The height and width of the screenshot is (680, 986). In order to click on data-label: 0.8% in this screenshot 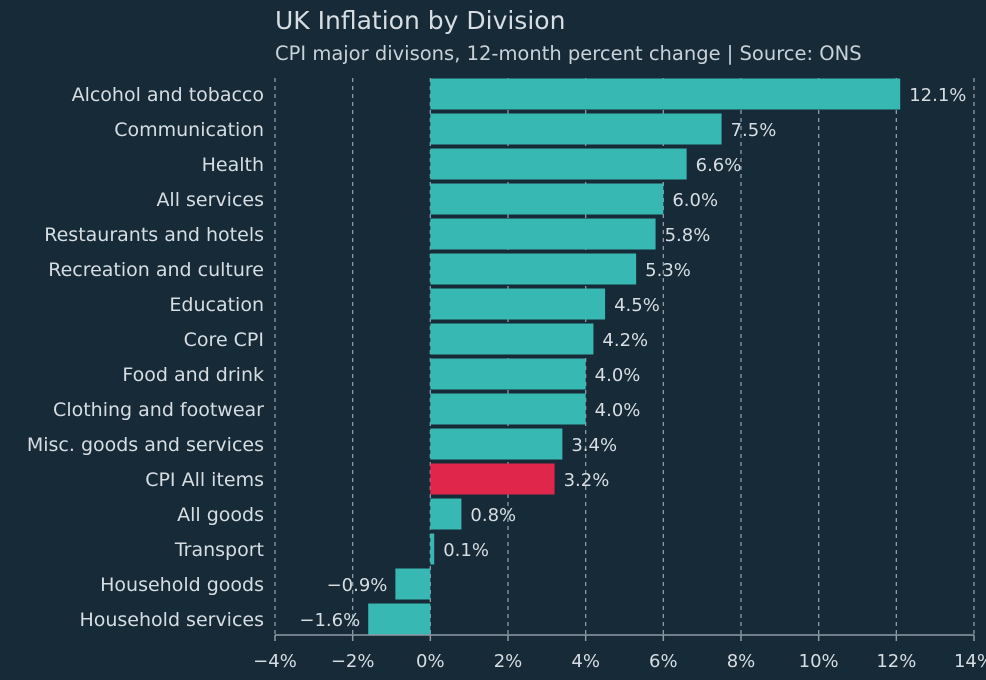, I will do `click(493, 515)`.